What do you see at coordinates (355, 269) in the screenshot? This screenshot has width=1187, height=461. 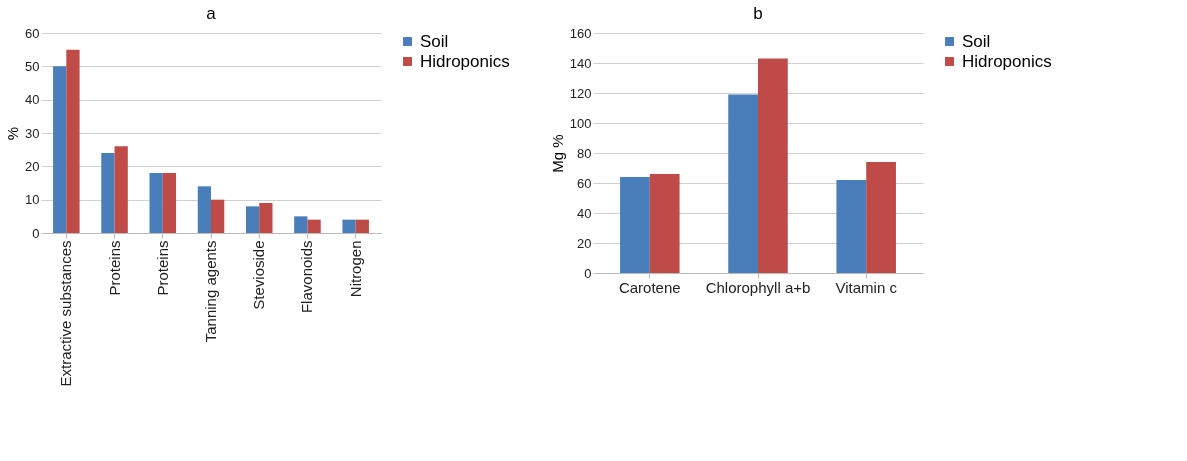 I see `x-tick-label: Nitrogen` at bounding box center [355, 269].